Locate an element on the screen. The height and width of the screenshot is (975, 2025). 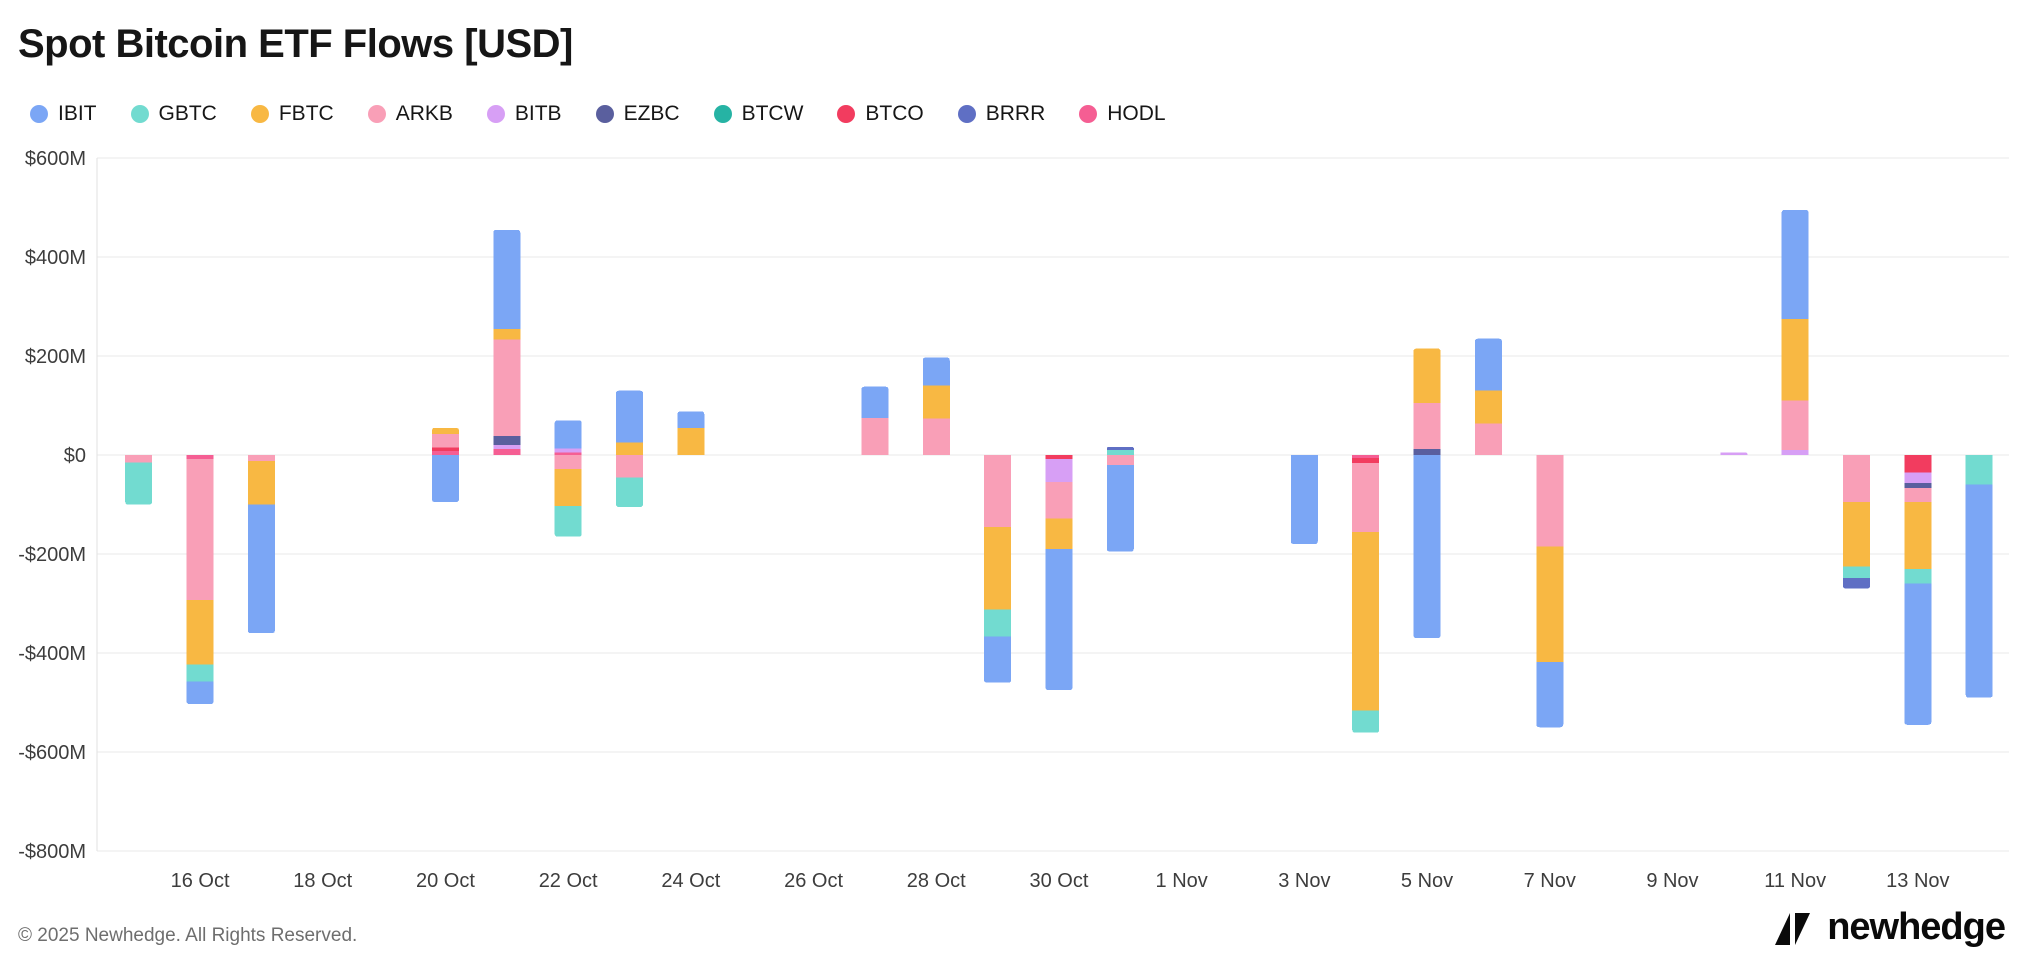
legend-item-BRRR: BRRR is located at coordinates (1001, 114).